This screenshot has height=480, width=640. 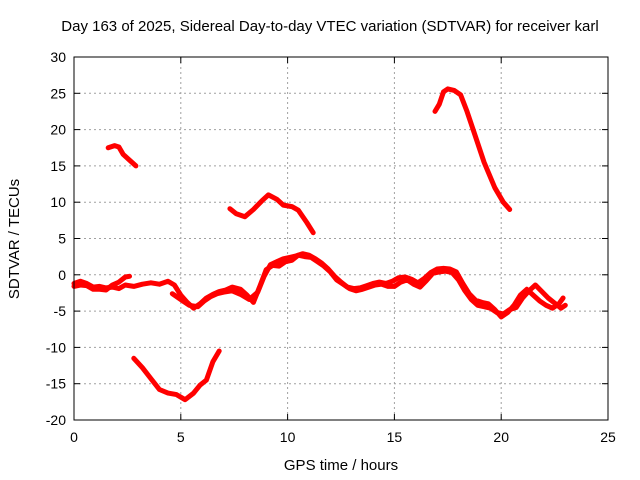 I want to click on y-tick-label: 5, so click(x=62, y=239).